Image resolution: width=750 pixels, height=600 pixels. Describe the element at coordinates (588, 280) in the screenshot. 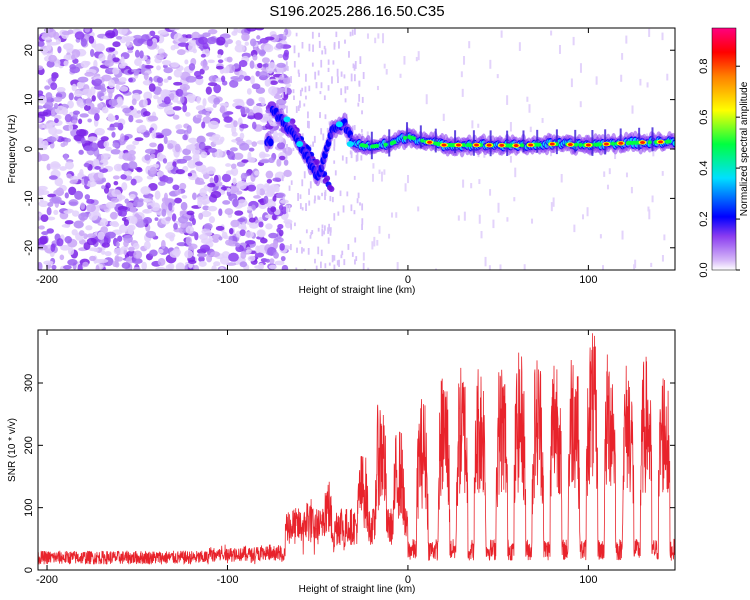

I see `spectrogram-x-tick-label: 100` at that location.